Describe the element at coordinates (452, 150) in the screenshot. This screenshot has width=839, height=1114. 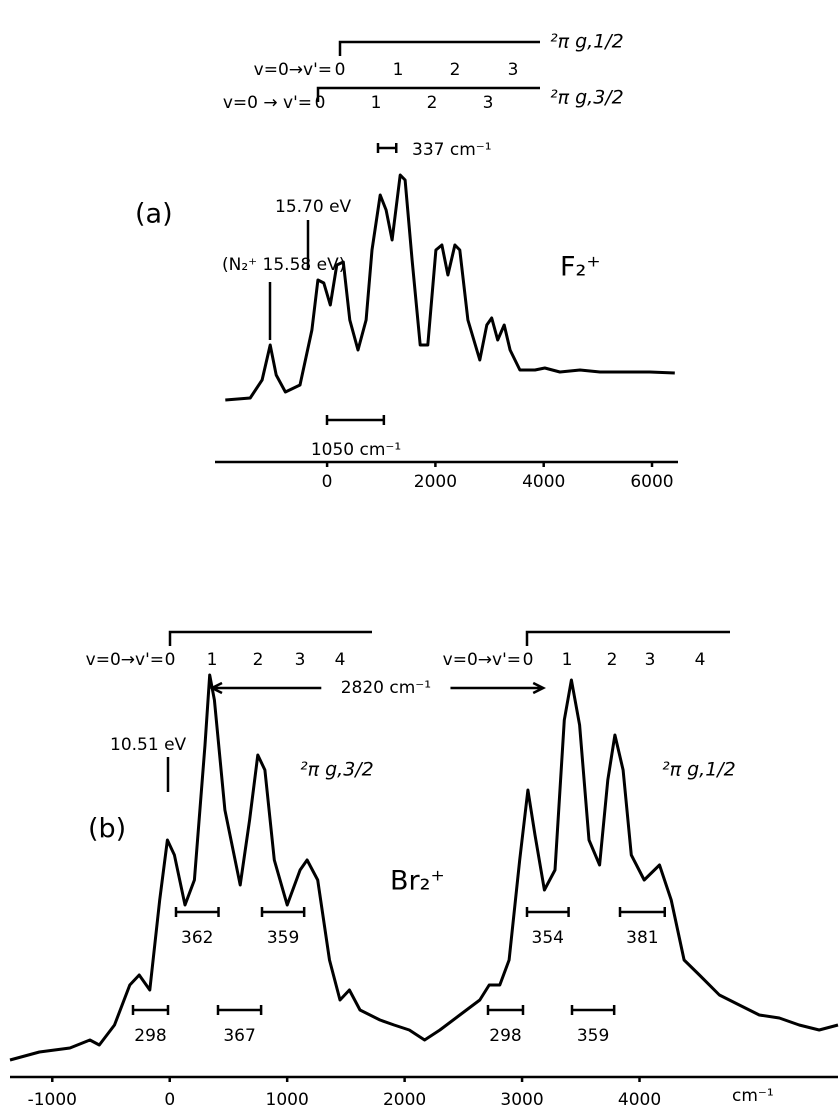
I see `interval-label: 337 cm⁻¹` at that location.